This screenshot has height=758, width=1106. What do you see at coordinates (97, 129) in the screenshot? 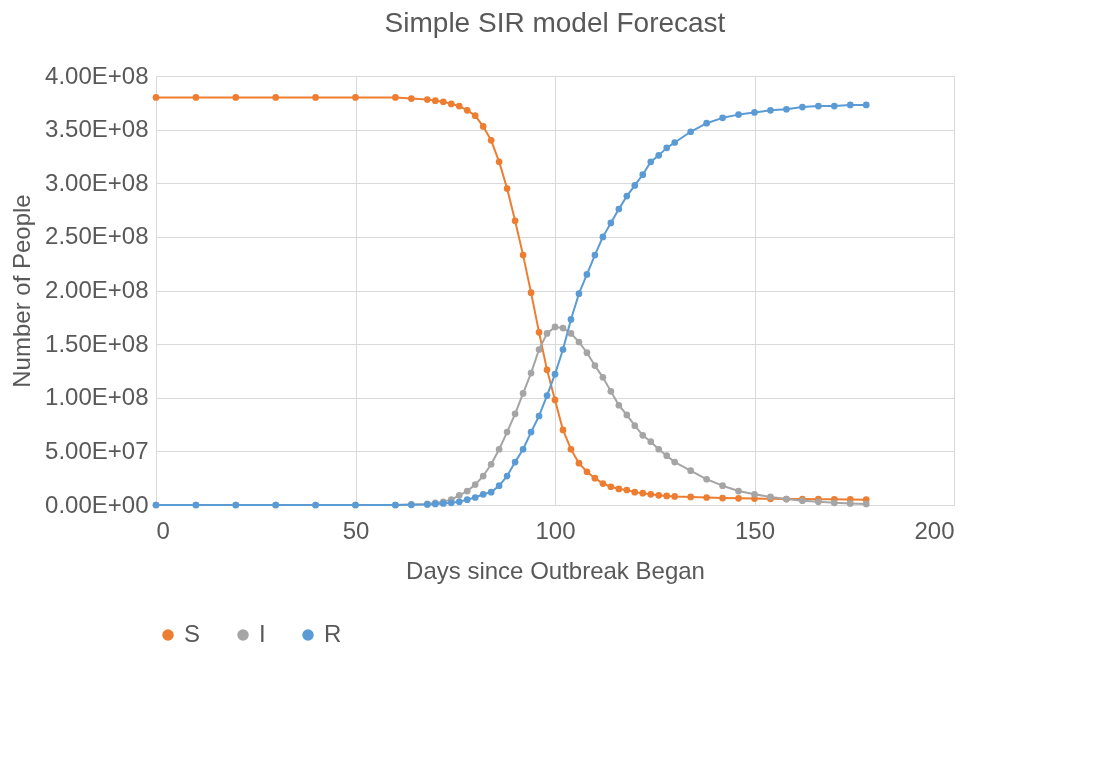
I see `y-tick-label: 3.50E+08` at bounding box center [97, 129].